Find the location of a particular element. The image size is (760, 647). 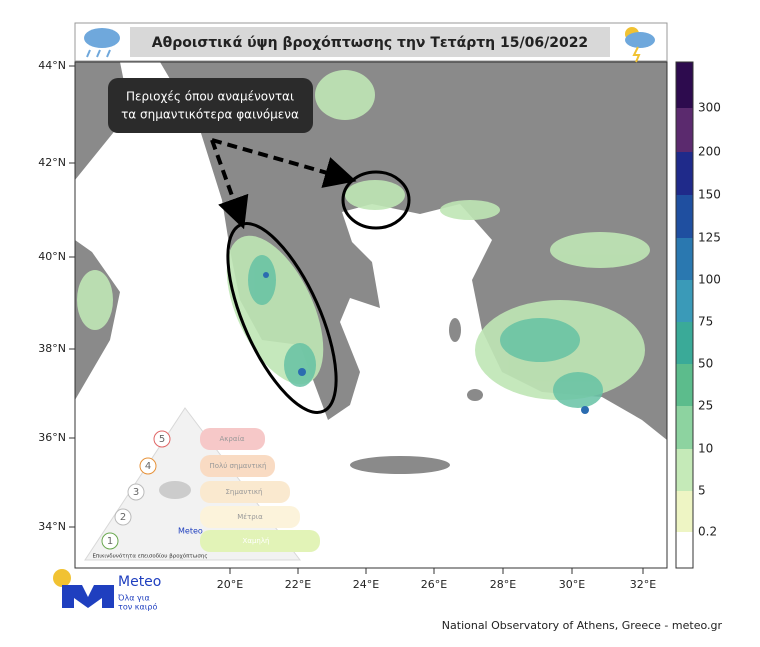

risk-legend is located at coordinates (202, 484).